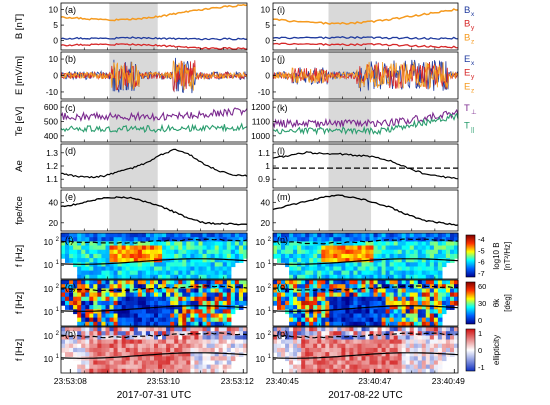 The height and width of the screenshot is (405, 550). I want to click on colorbar-label: ellipticity, so click(496, 350).